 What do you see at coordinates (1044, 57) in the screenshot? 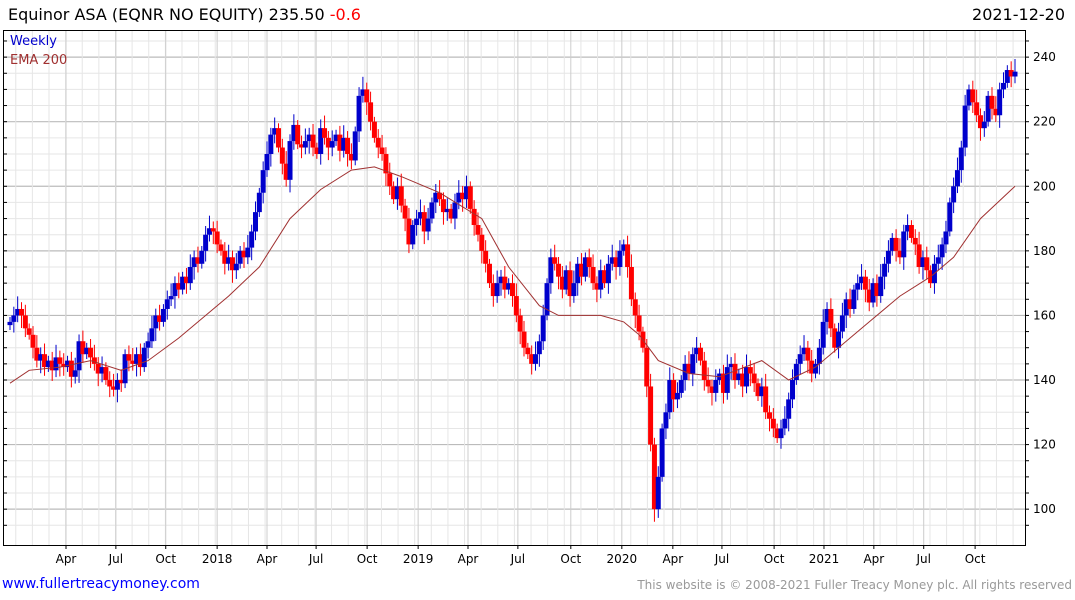
I see `y-tick-label: 240` at bounding box center [1044, 57].